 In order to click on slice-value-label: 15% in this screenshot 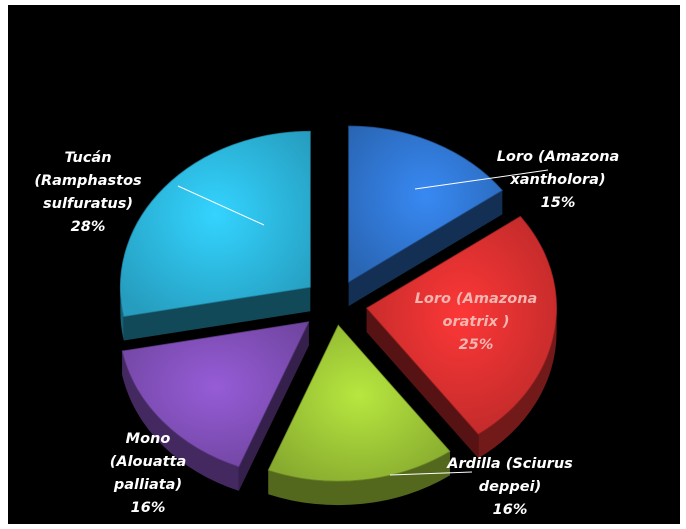, I will do `click(558, 203)`.